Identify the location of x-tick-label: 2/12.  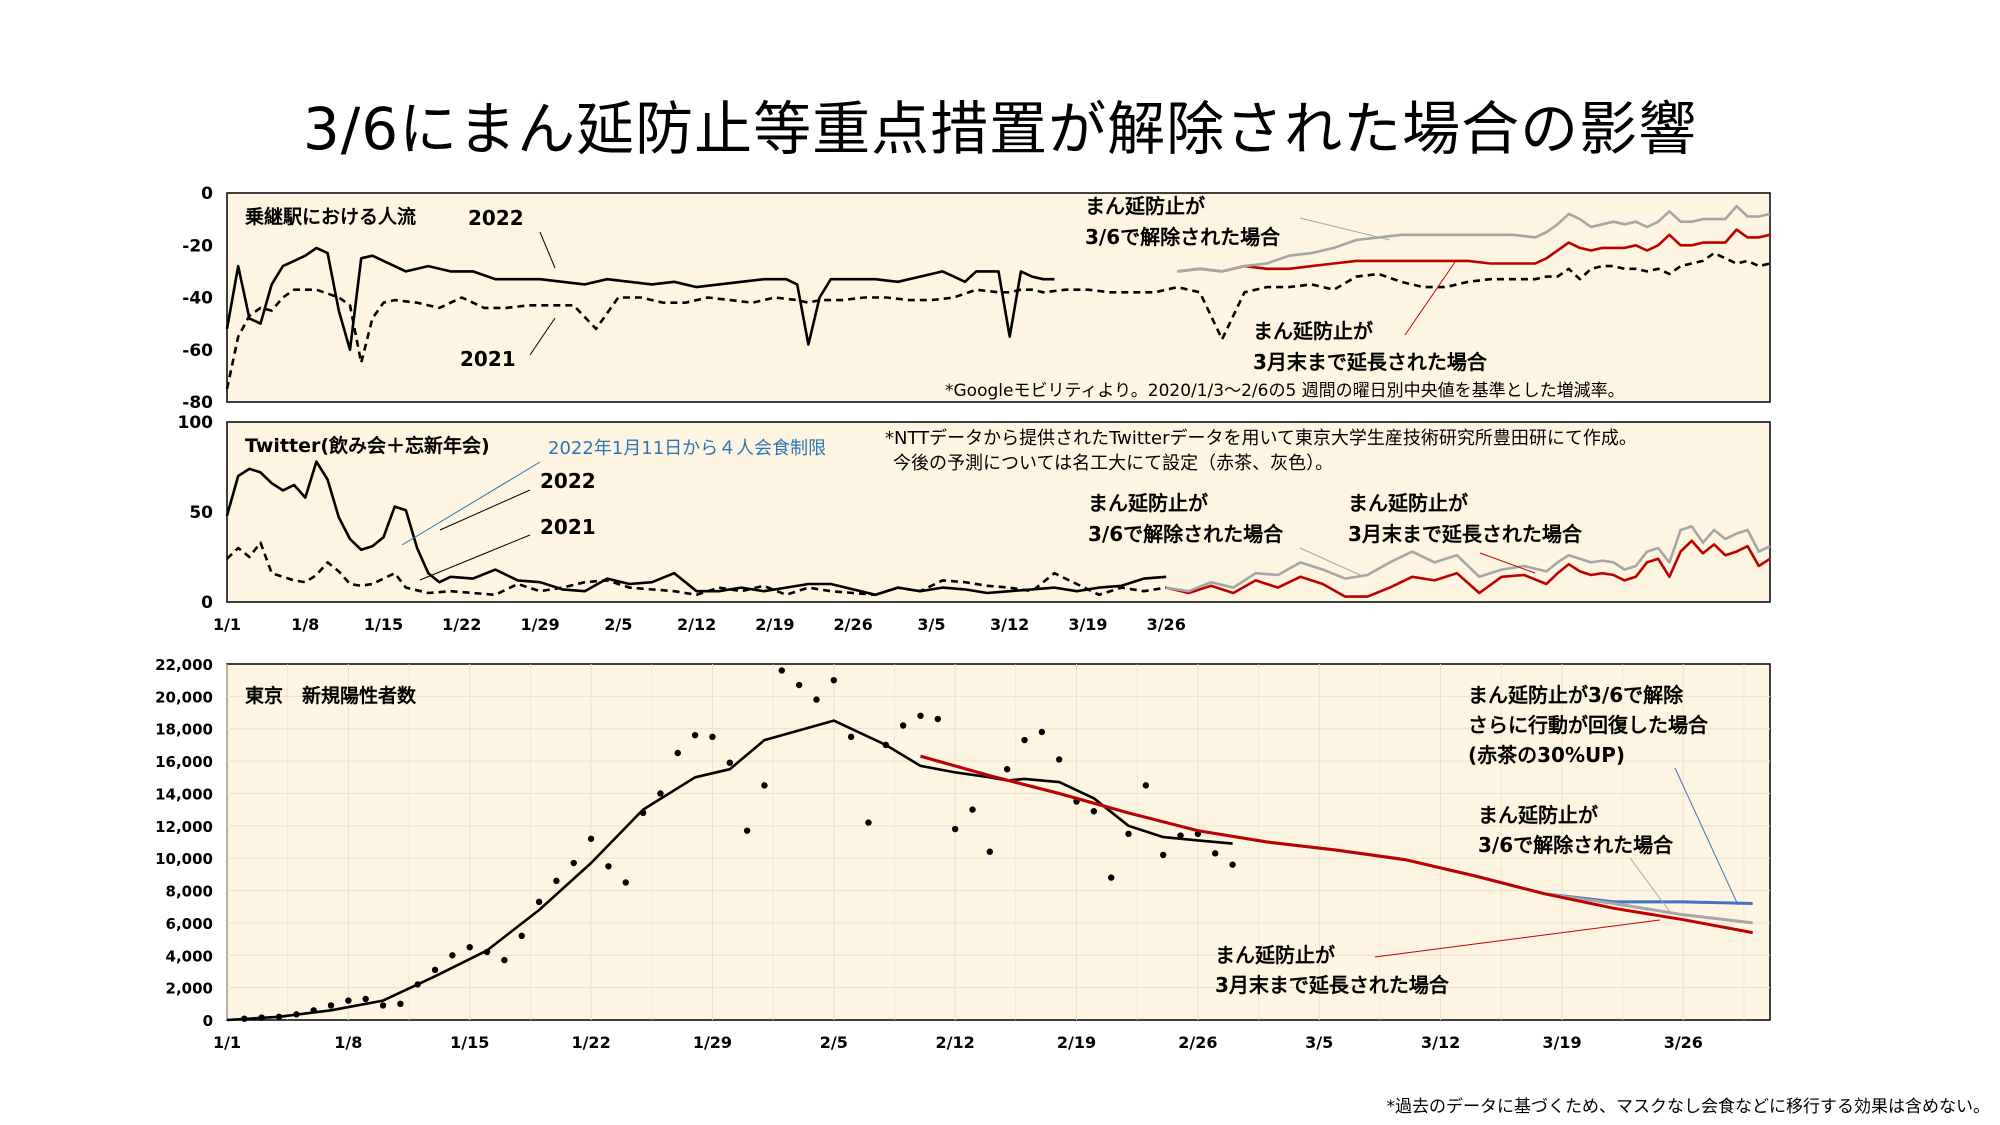
(955, 1042).